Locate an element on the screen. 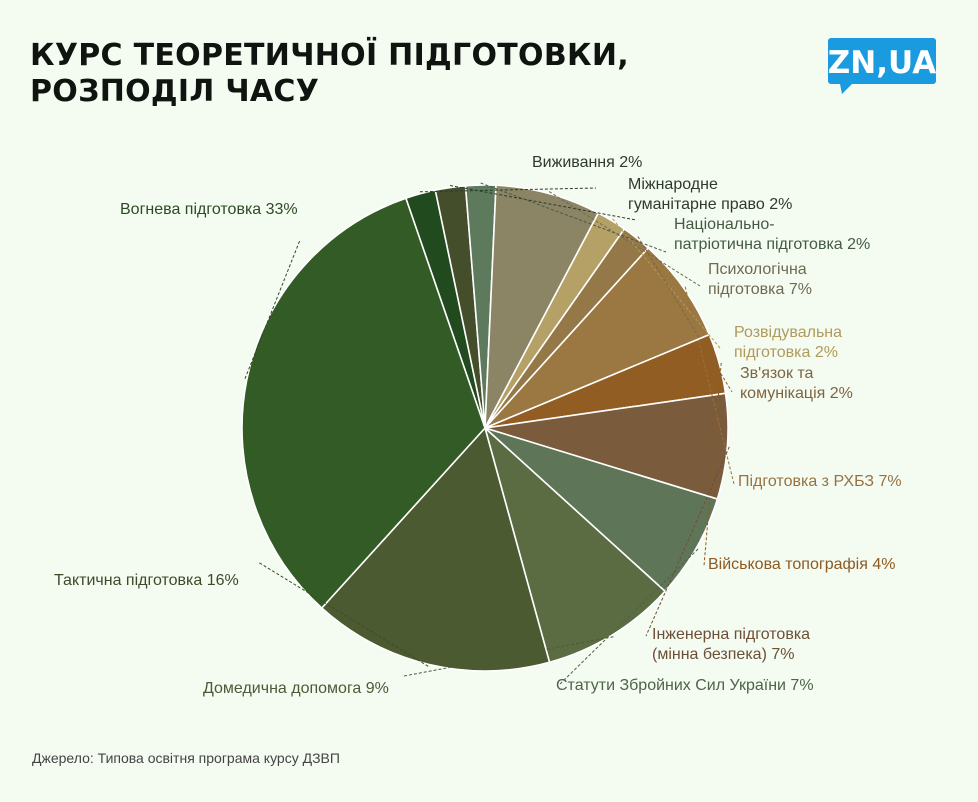 The image size is (978, 802). slice-label-6-line-1: Зв'язок та is located at coordinates (777, 373).